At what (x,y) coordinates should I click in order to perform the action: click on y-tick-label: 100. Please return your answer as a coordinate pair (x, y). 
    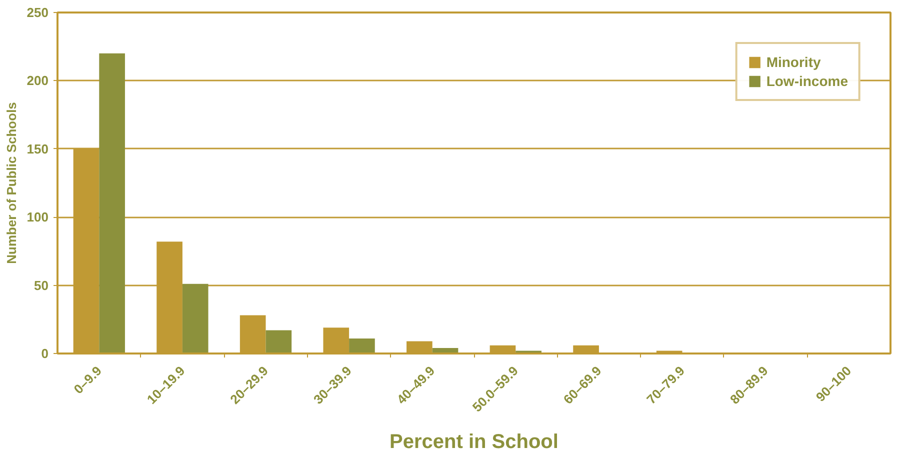
    Looking at the image, I should click on (37, 217).